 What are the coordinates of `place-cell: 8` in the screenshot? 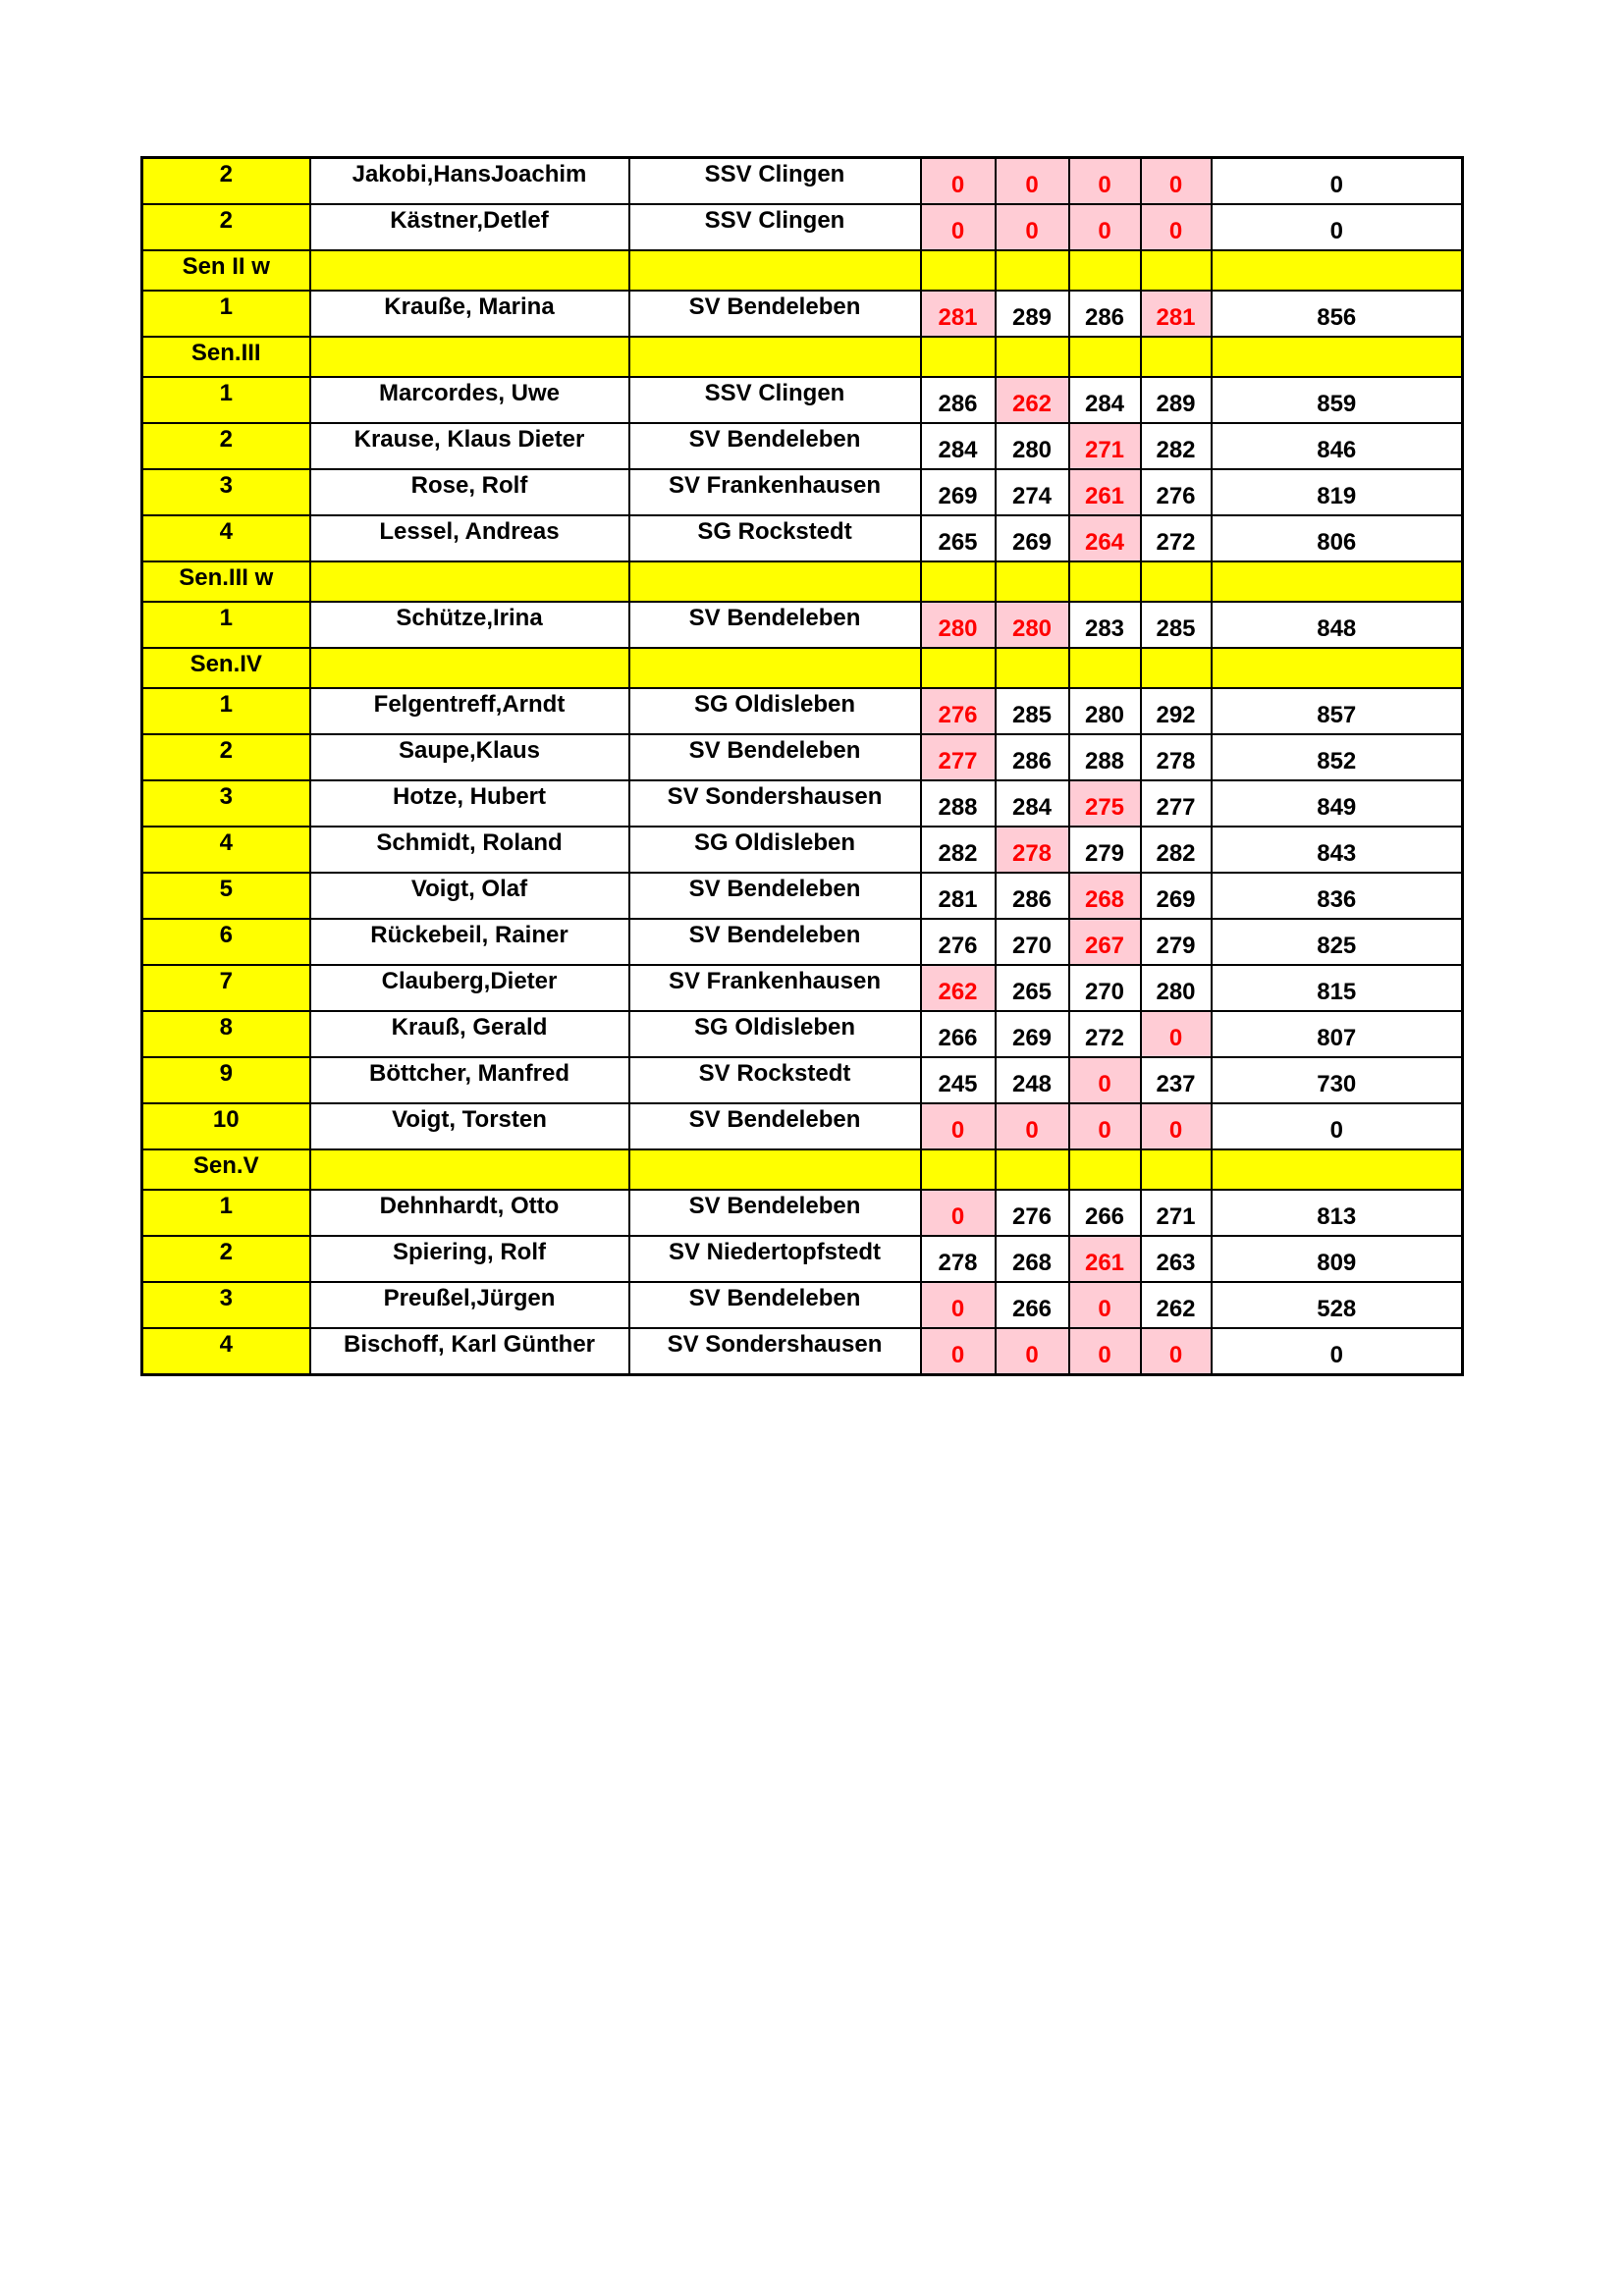 It's located at (225, 1034).